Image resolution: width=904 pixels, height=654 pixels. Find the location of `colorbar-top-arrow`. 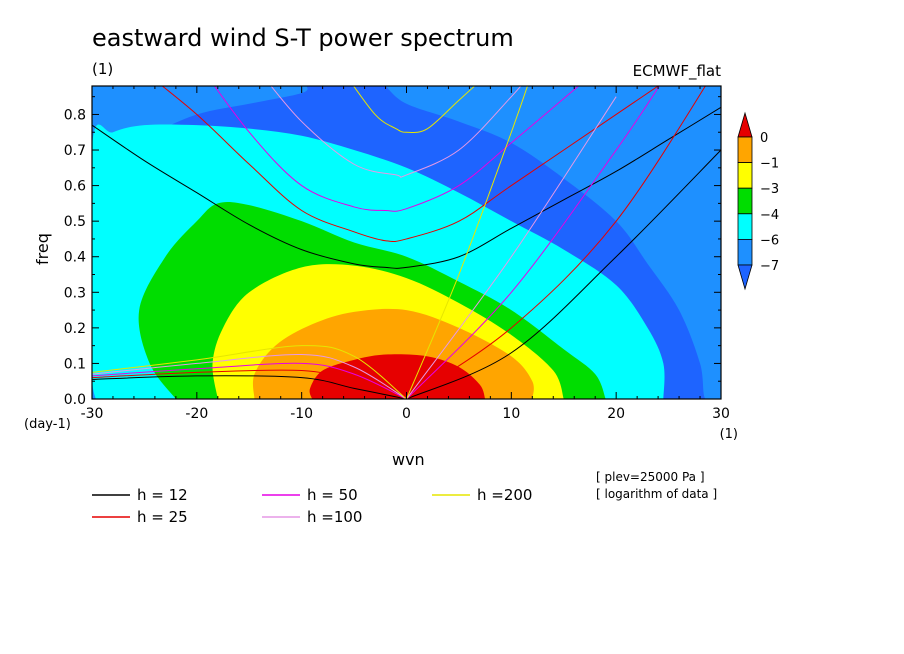

colorbar-top-arrow is located at coordinates (745, 124).